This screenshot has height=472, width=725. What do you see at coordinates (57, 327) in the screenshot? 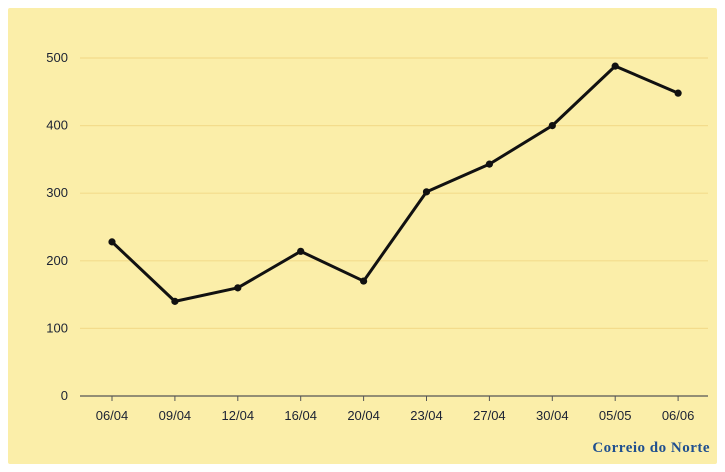
I see `y-tick-label: 100` at bounding box center [57, 327].